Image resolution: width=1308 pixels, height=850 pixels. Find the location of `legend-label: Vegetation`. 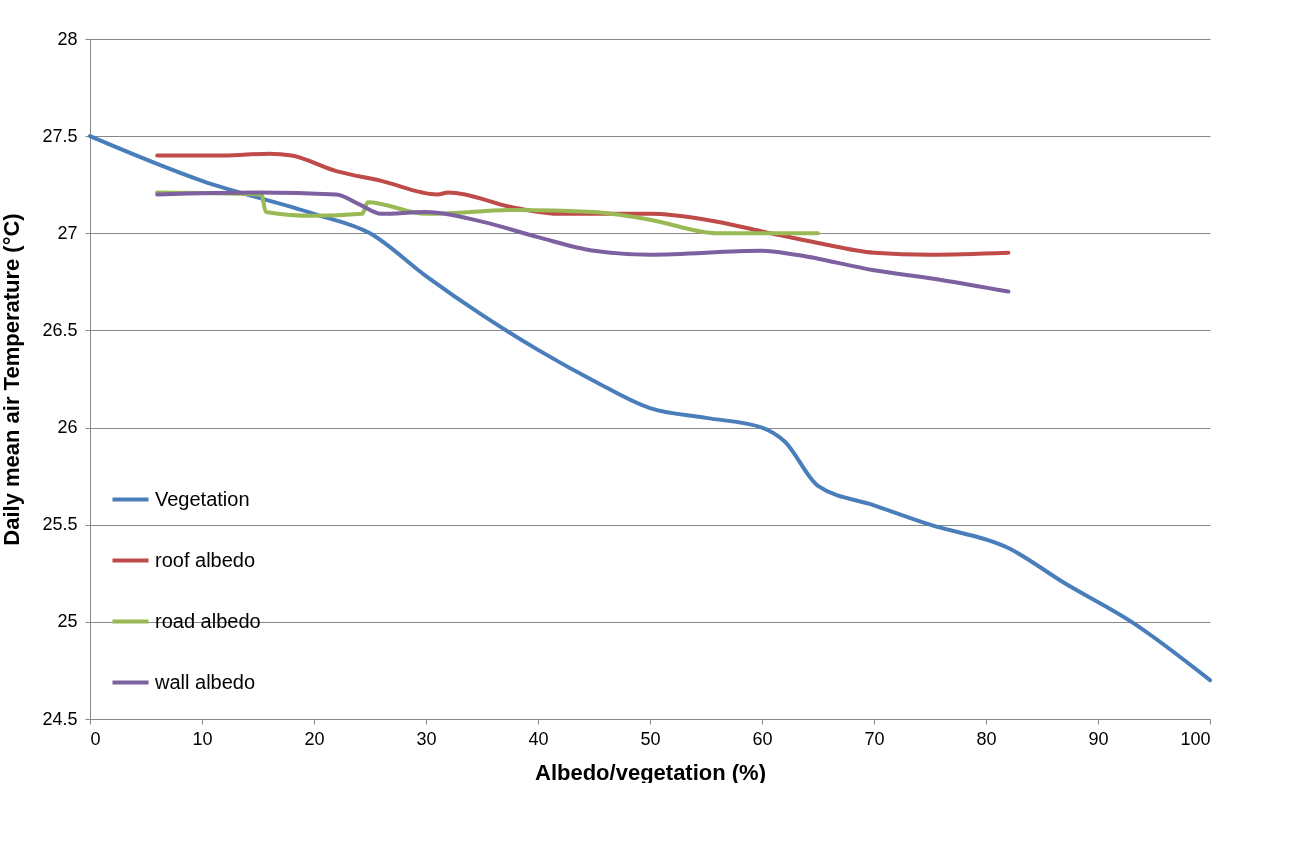

legend-label: Vegetation is located at coordinates (202, 498).